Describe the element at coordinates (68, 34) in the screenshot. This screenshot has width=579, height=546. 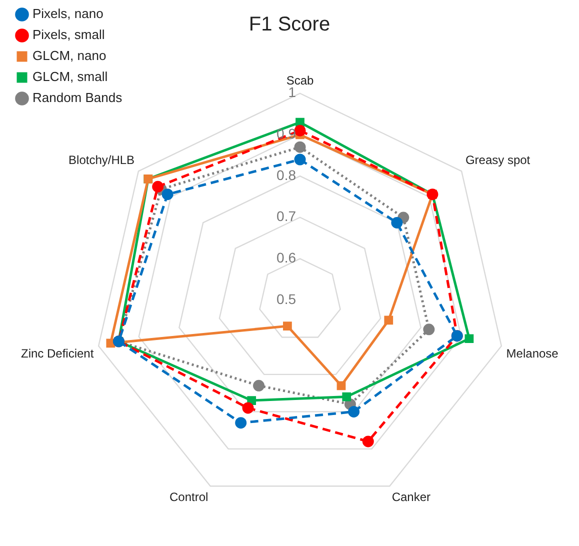
I see `legend-label: Pixels, small` at that location.